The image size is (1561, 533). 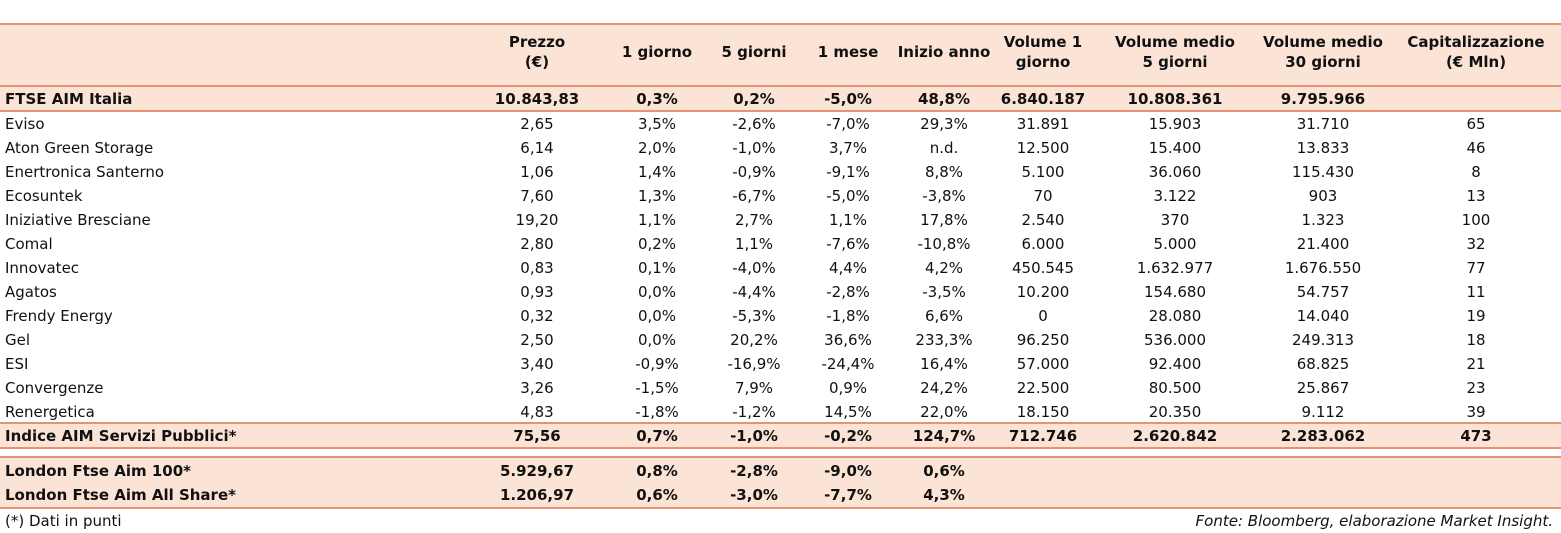 What do you see at coordinates (944, 52) in the screenshot?
I see `column-header: Inizio anno` at bounding box center [944, 52].